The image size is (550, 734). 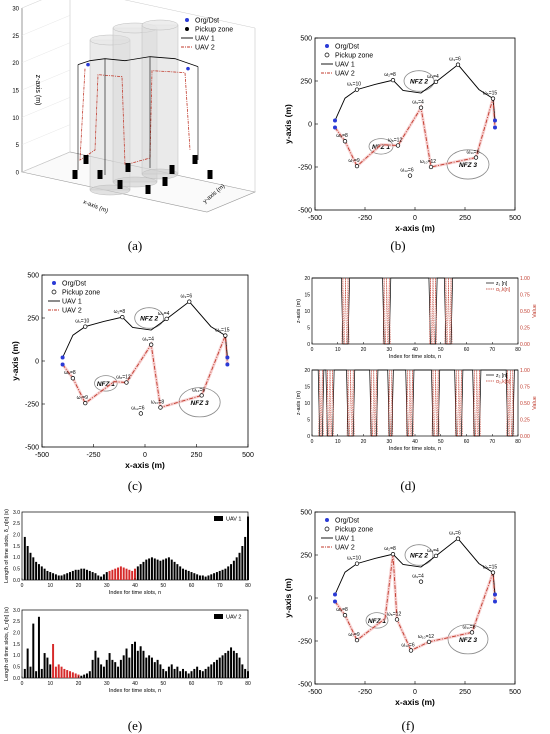 I want to click on y-tick-label-2: 0, so click(x=310, y=125).